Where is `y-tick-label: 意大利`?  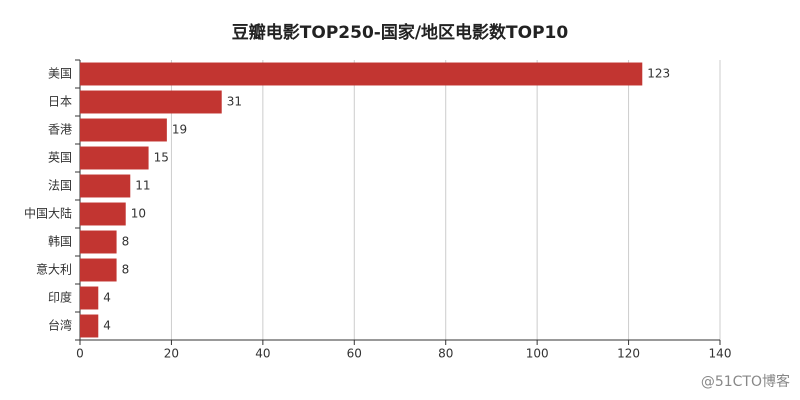 y-tick-label: 意大利 is located at coordinates (54, 269).